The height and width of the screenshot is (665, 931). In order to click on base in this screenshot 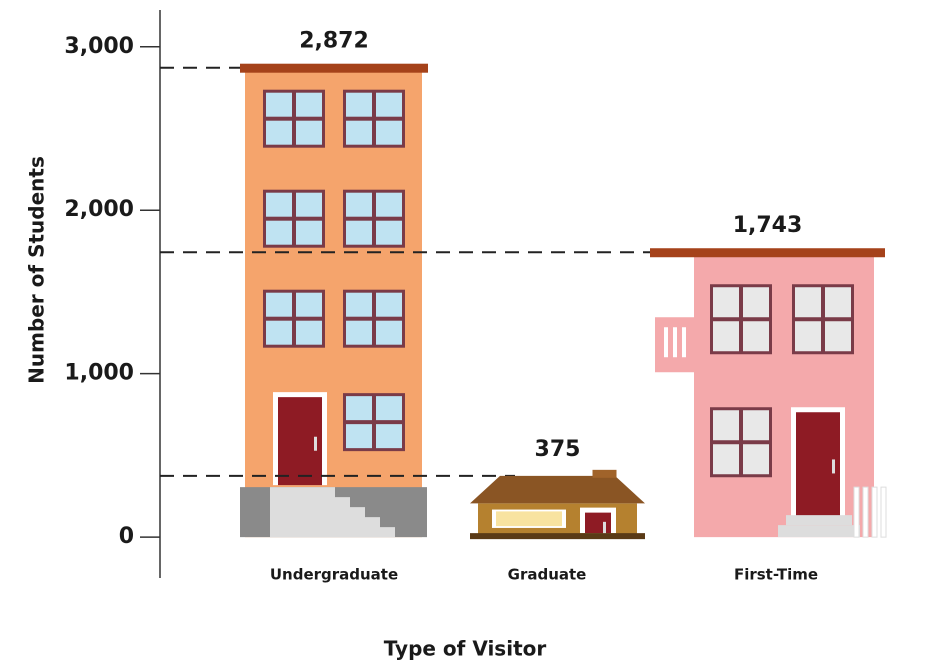, I will do `click(557, 536)`.